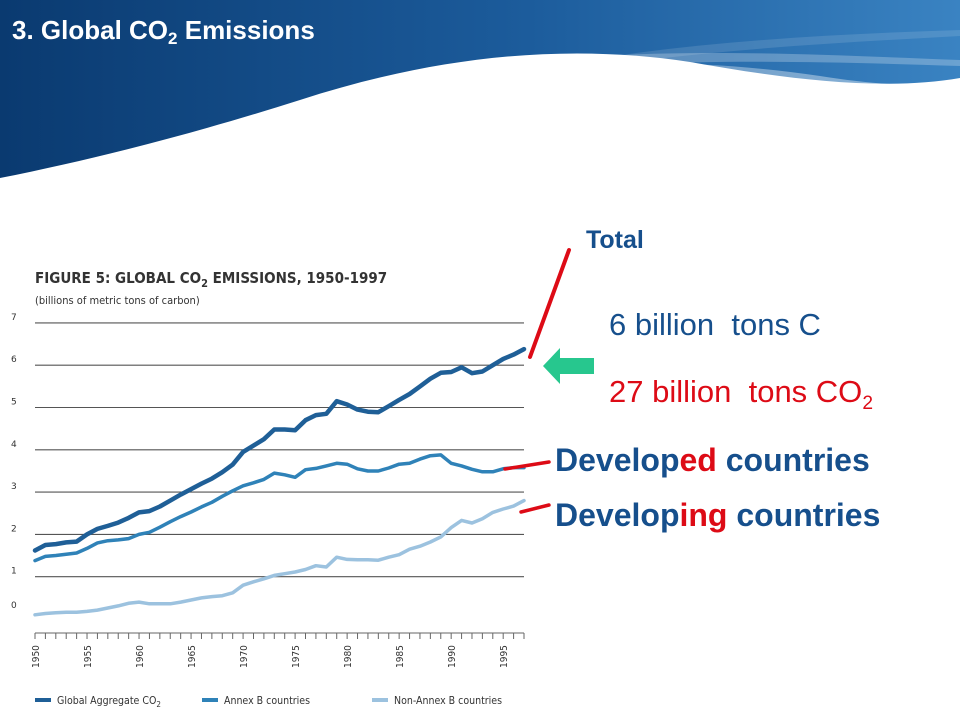 The height and width of the screenshot is (720, 960). Describe the element at coordinates (400, 656) in the screenshot. I see `x-tick-label: 1985` at that location.